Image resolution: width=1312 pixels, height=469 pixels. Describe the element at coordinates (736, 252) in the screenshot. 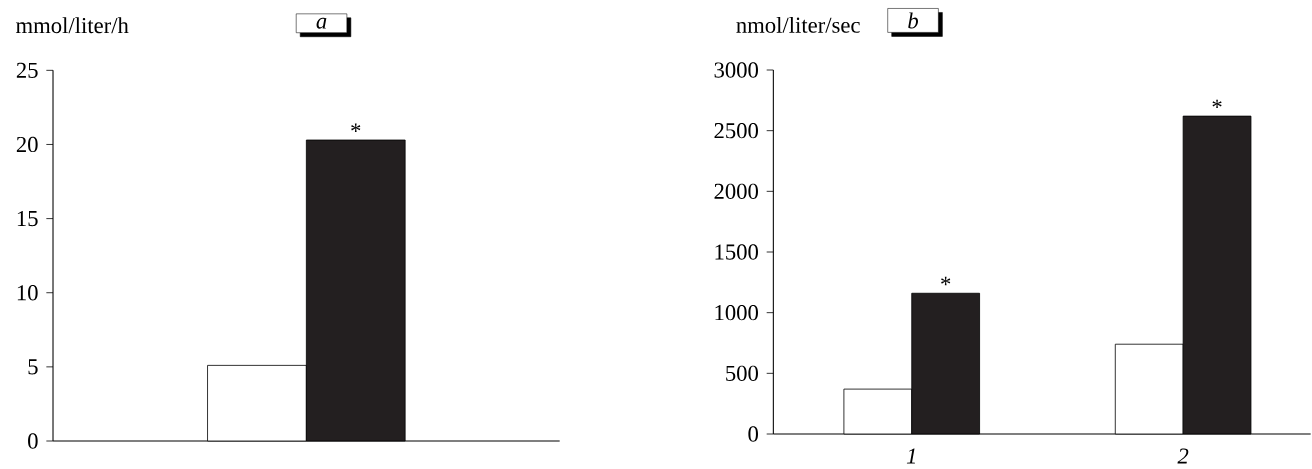

I see `y-tick-label: 1500` at that location.